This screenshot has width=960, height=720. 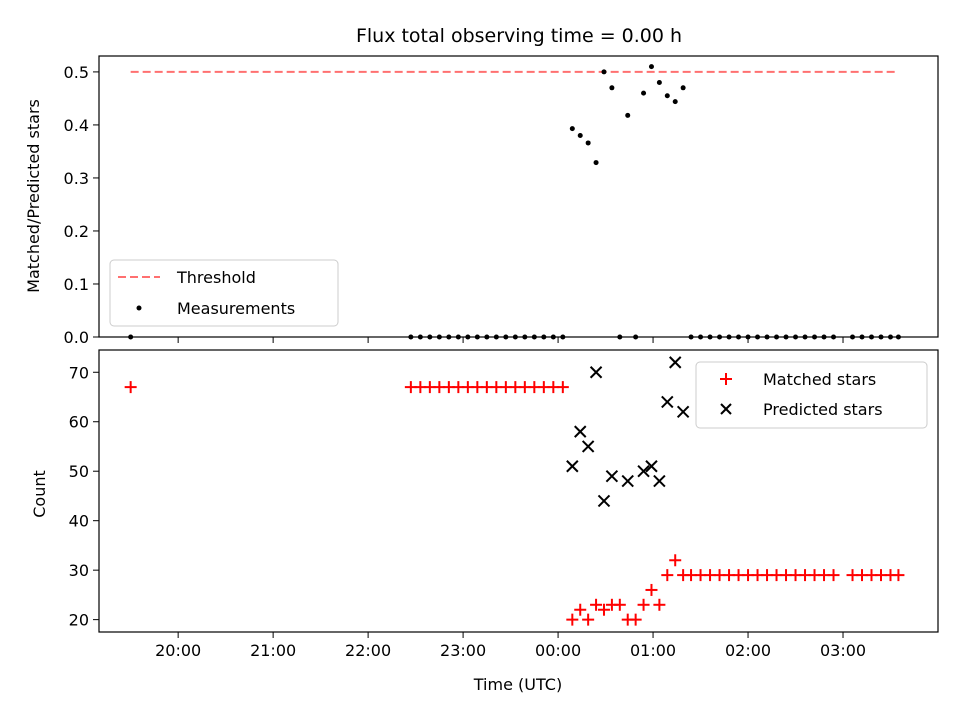 I want to click on top-y-tick-label: 0.3, so click(x=76, y=178).